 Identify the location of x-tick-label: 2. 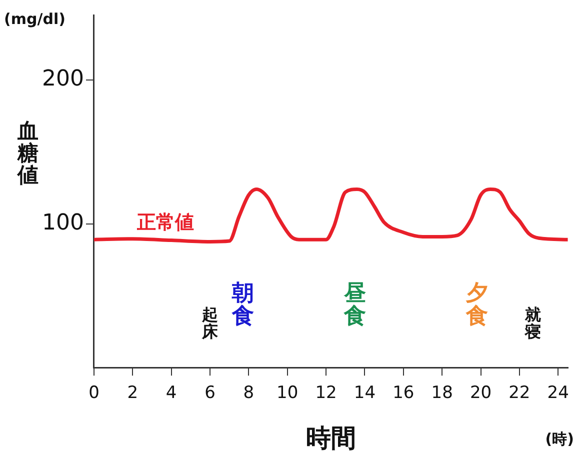
(132, 393).